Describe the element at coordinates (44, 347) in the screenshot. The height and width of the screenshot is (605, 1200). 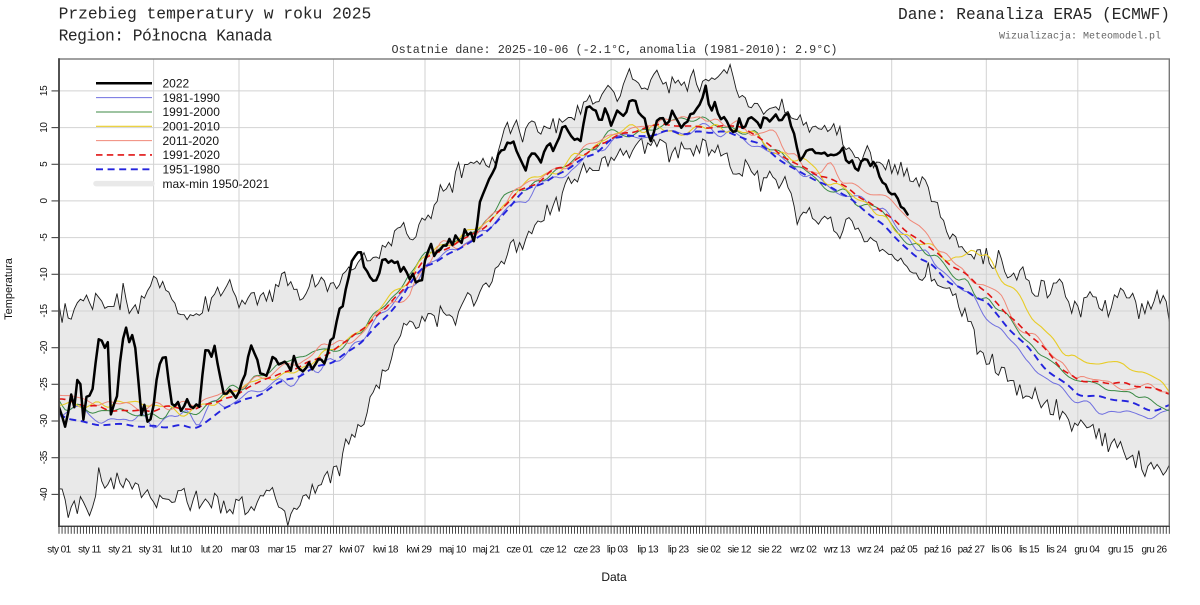
I see `svg-text: -20` at that location.